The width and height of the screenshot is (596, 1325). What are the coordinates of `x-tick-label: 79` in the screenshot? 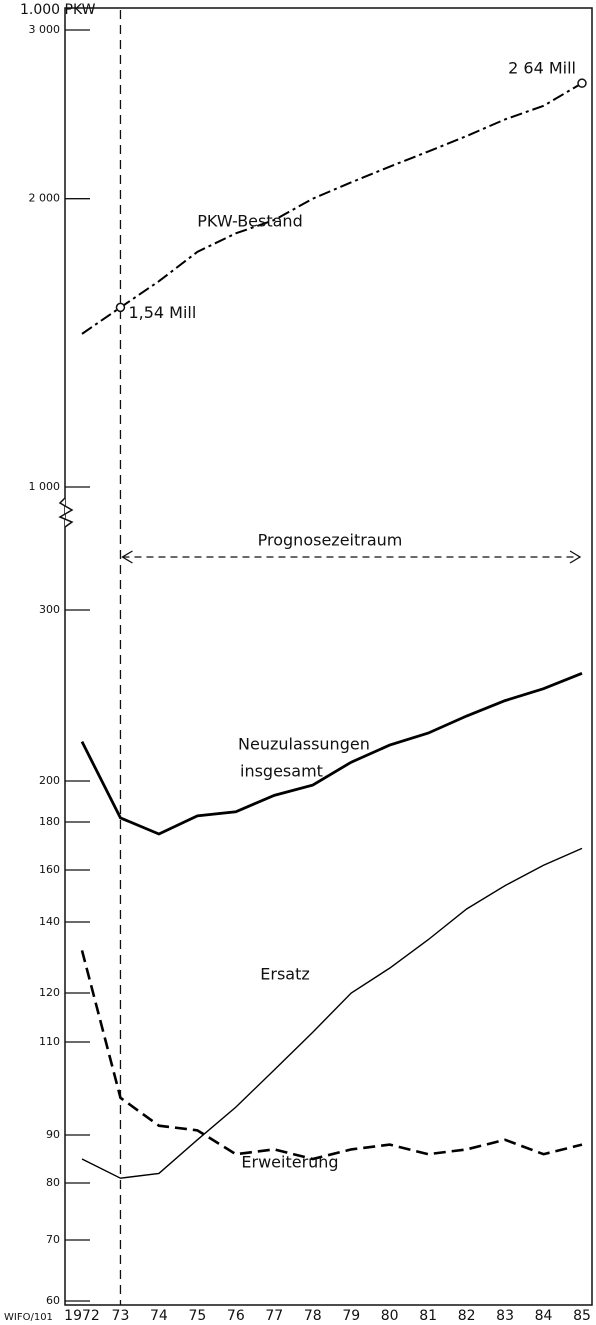 It's located at (351, 1316).